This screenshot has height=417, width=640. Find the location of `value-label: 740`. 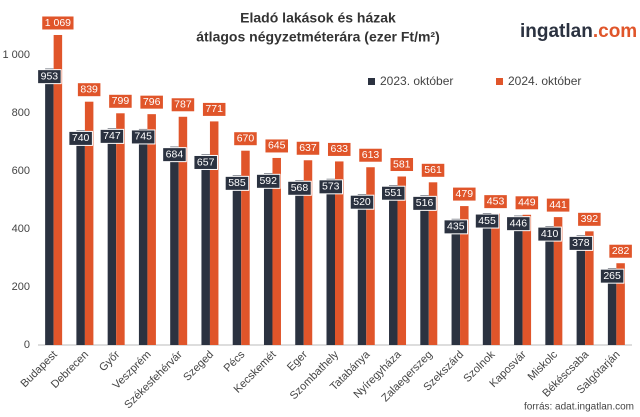

value-label: 740 is located at coordinates (81, 138).